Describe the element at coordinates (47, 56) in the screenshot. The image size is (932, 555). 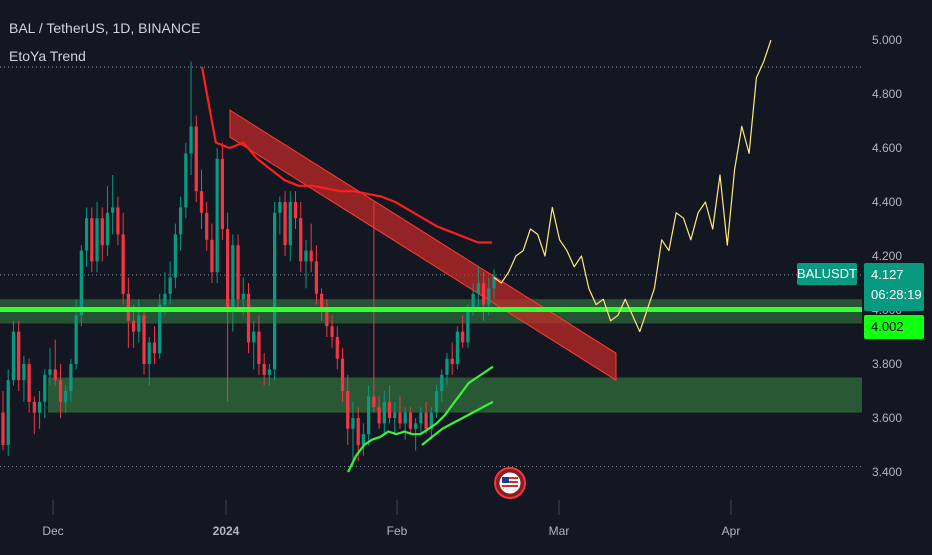
I see `indicator-label: EtoYa Trend` at that location.